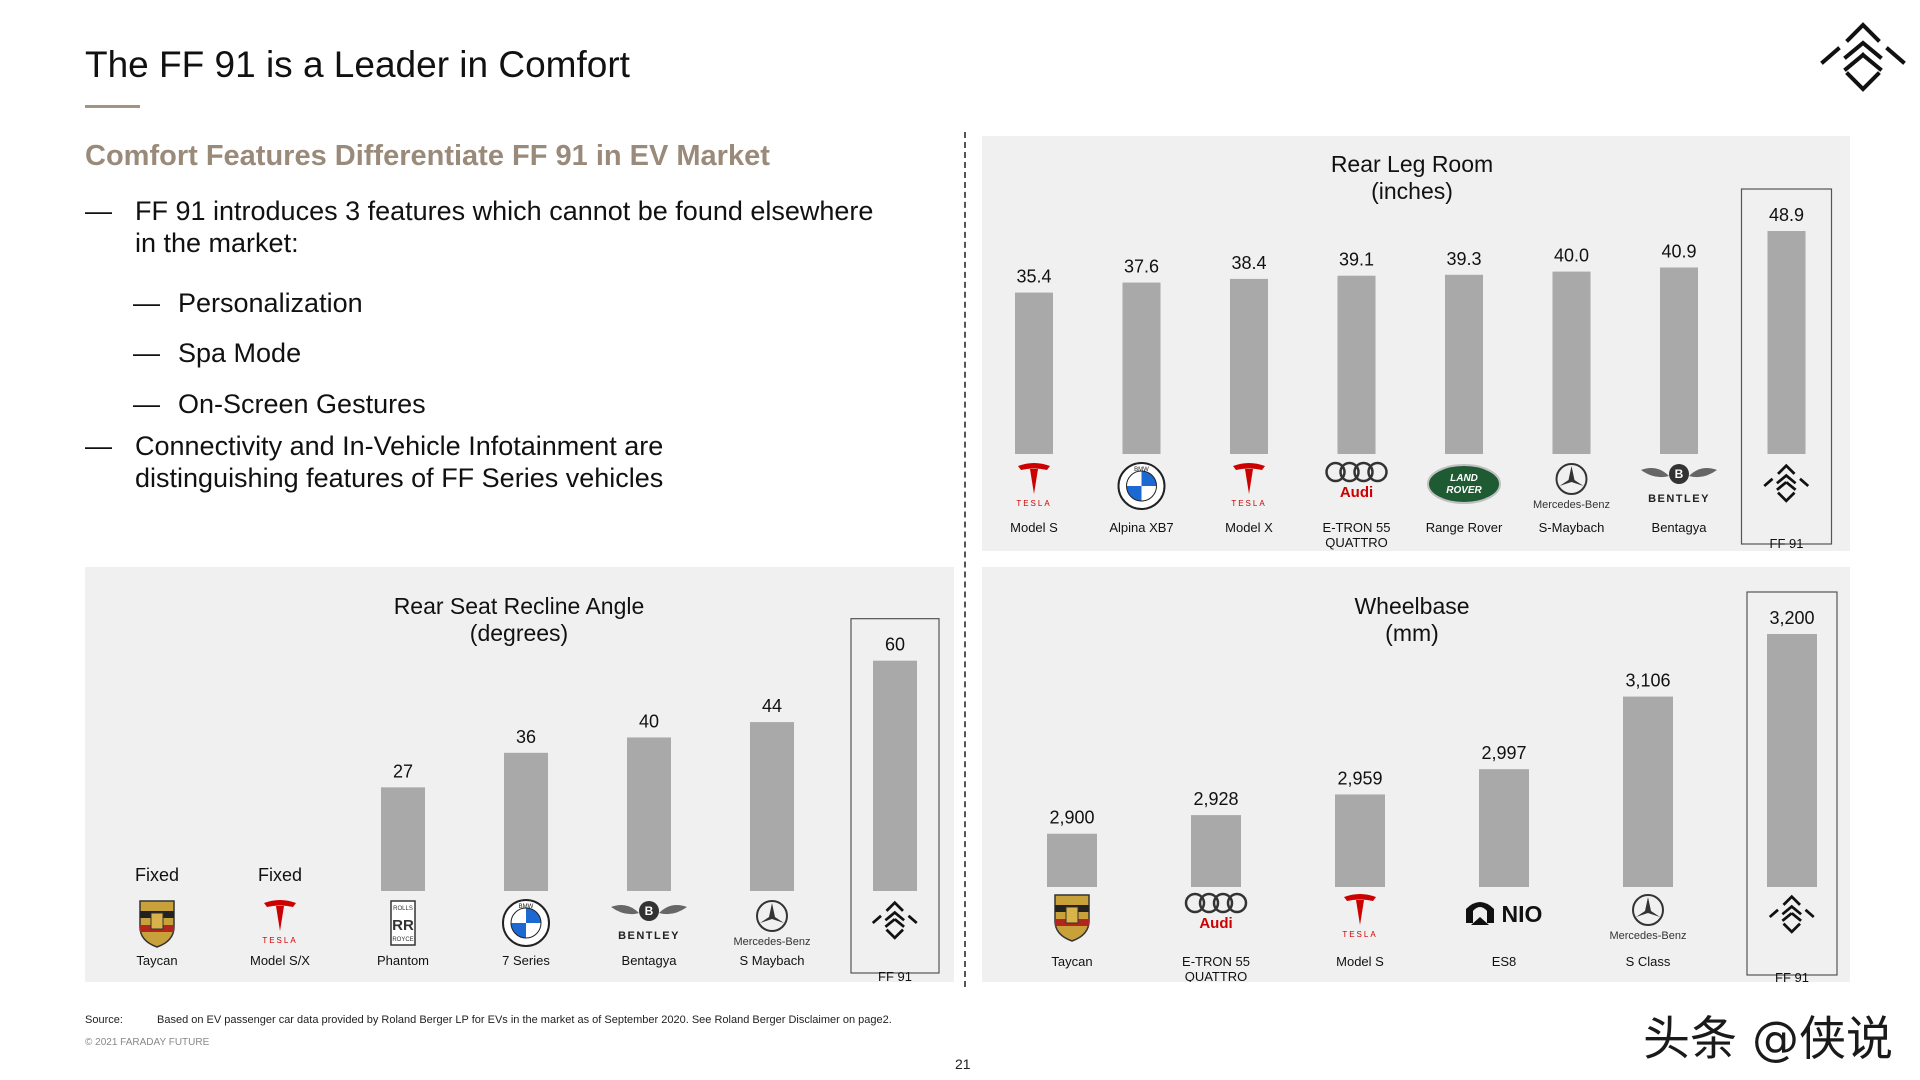 This screenshot has width=1920, height=1080. What do you see at coordinates (1248, 485) in the screenshot?
I see `tesla-logo: TESLA` at bounding box center [1248, 485].